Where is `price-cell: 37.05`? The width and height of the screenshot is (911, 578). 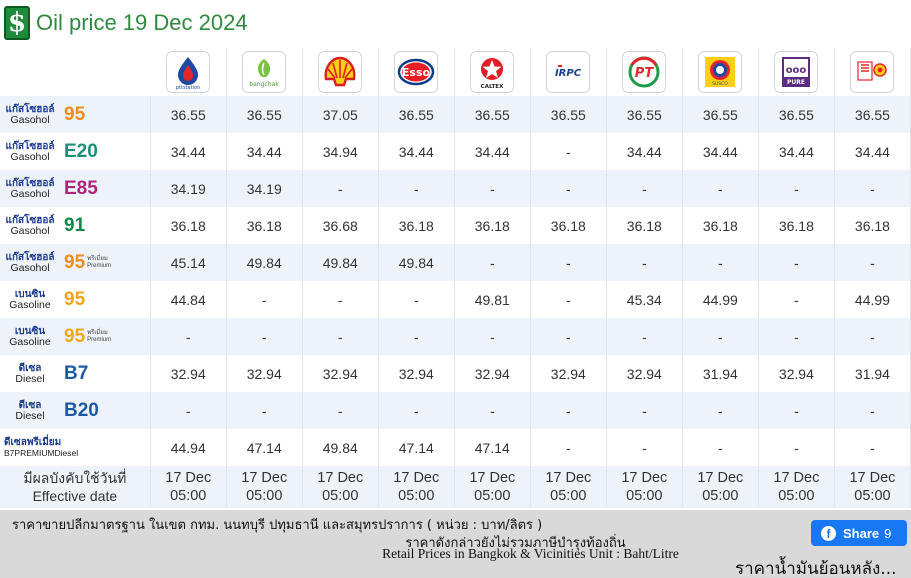
price-cell: 37.05 is located at coordinates (340, 114).